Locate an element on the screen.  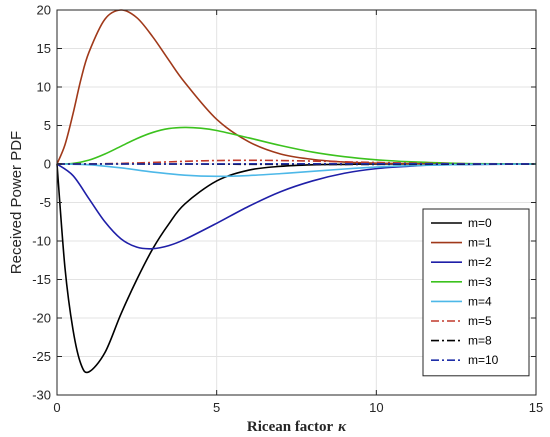
y-tick-label: -10 is located at coordinates (41, 241).